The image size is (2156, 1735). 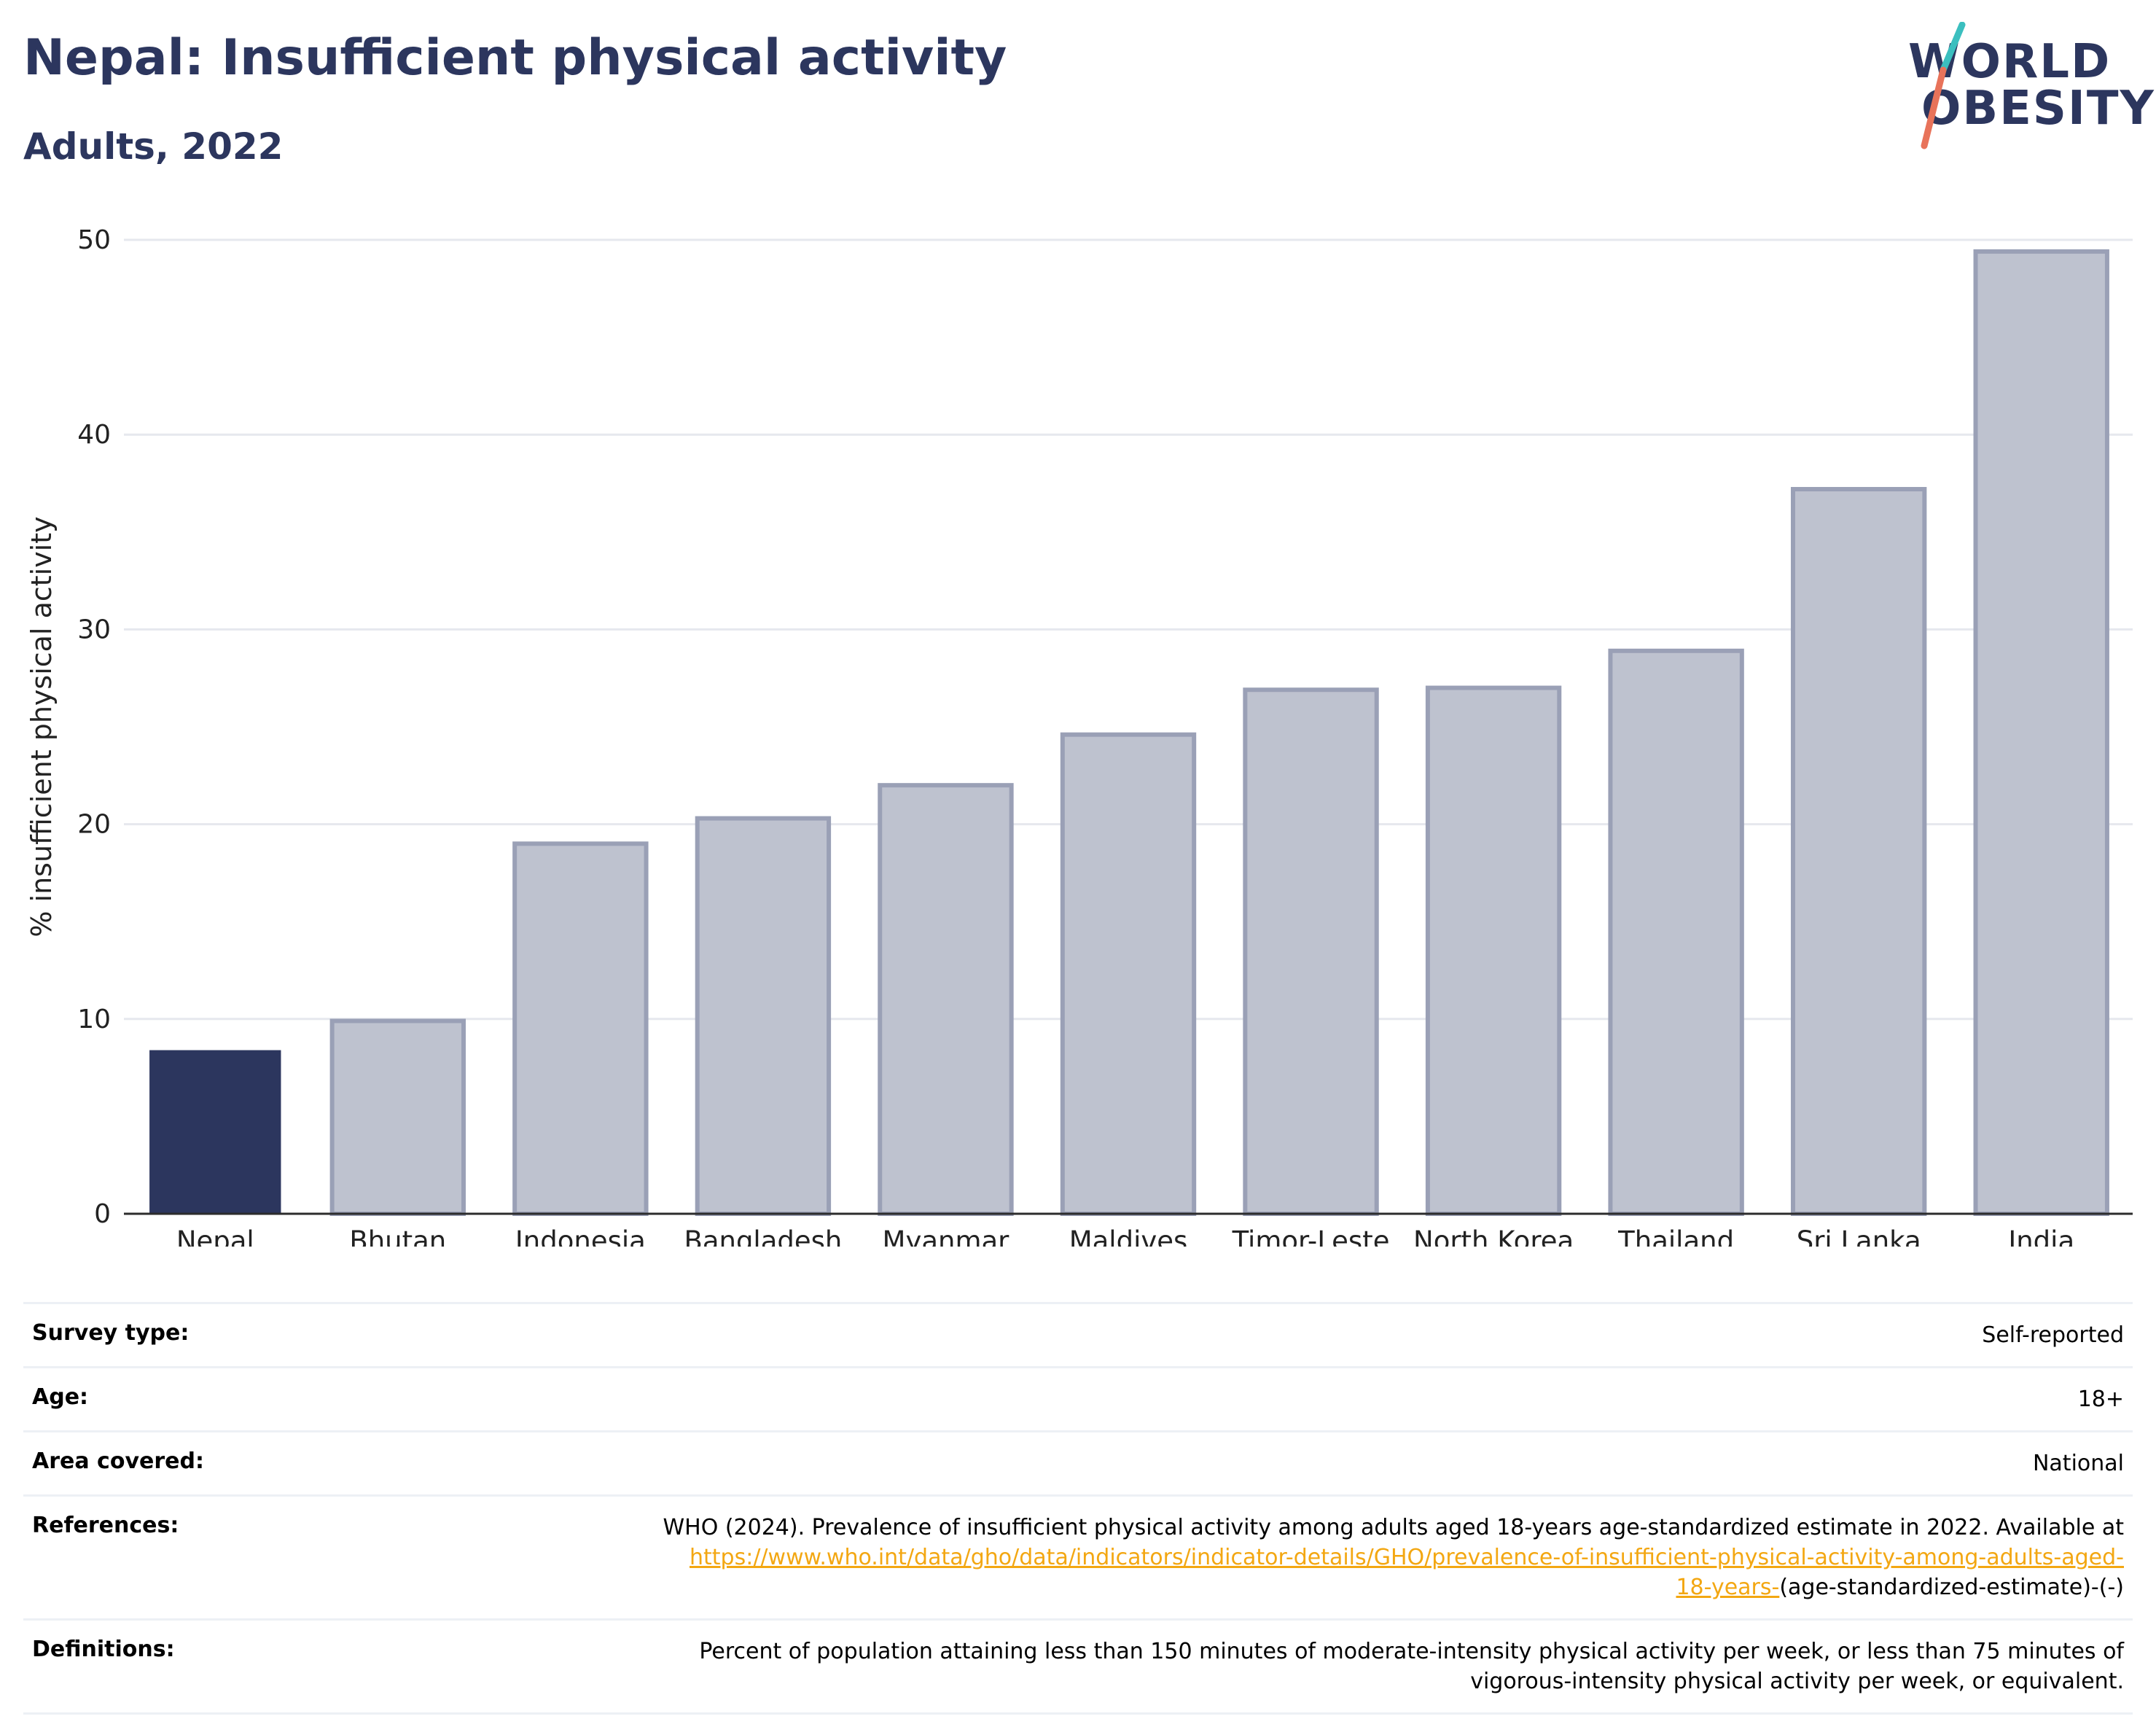 I want to click on bar-thailand, so click(x=1676, y=932).